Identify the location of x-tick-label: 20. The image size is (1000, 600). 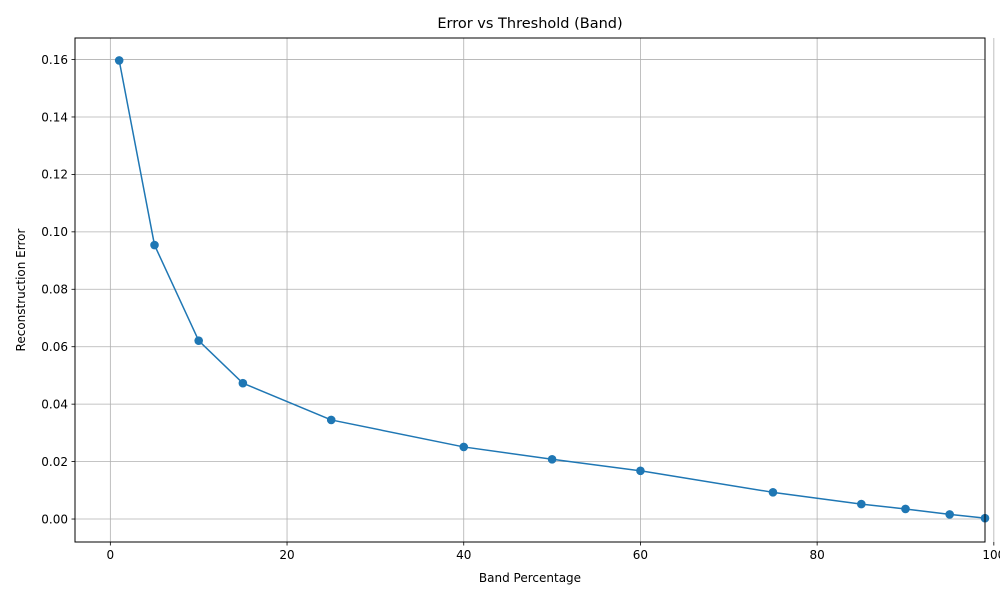
(286, 555).